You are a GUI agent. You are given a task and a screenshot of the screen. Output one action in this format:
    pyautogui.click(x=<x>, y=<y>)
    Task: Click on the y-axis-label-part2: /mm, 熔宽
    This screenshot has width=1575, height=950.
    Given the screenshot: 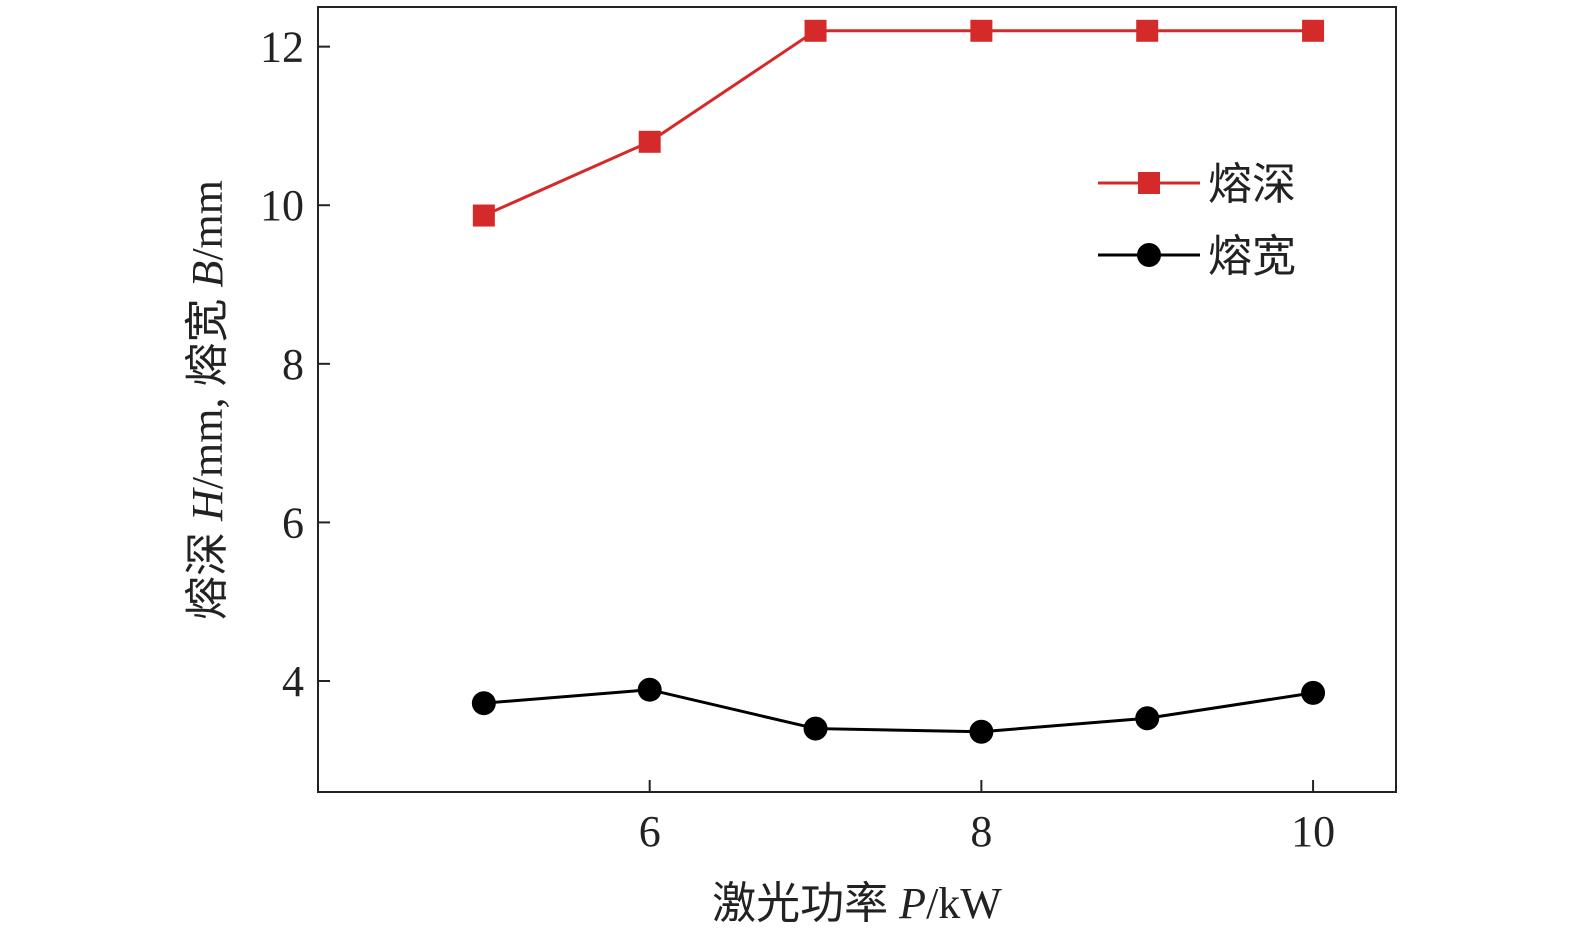 What is the action you would take?
    pyautogui.click(x=207, y=389)
    